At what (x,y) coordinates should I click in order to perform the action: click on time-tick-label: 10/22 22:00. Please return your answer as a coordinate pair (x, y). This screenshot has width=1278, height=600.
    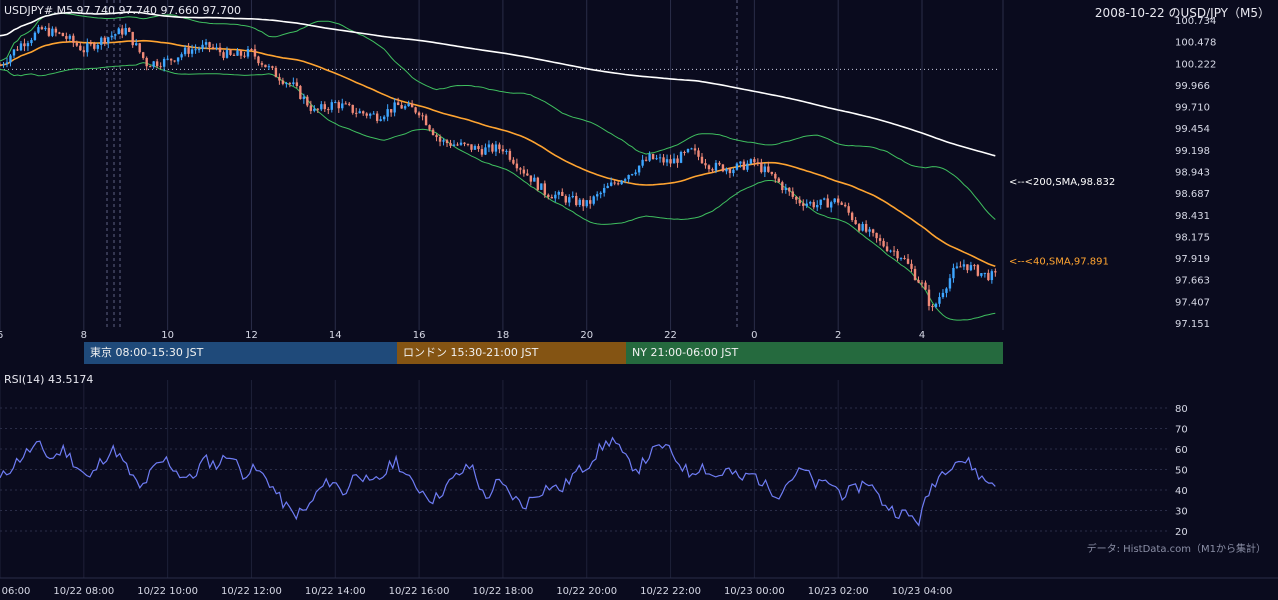
    Looking at the image, I should click on (670, 591).